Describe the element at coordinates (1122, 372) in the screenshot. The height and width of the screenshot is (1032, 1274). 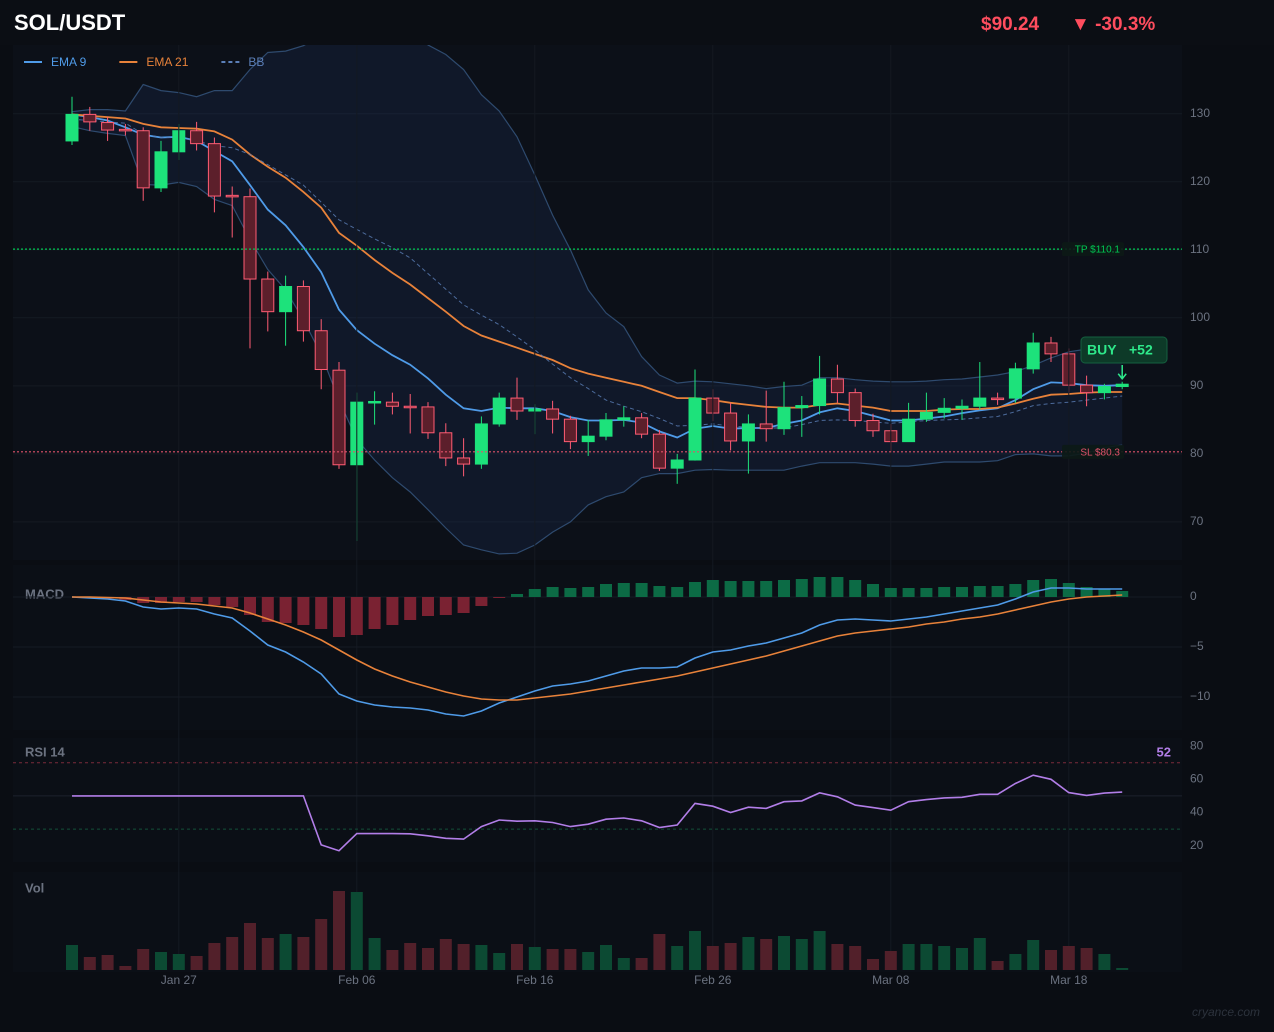
I see `signal-arrow` at that location.